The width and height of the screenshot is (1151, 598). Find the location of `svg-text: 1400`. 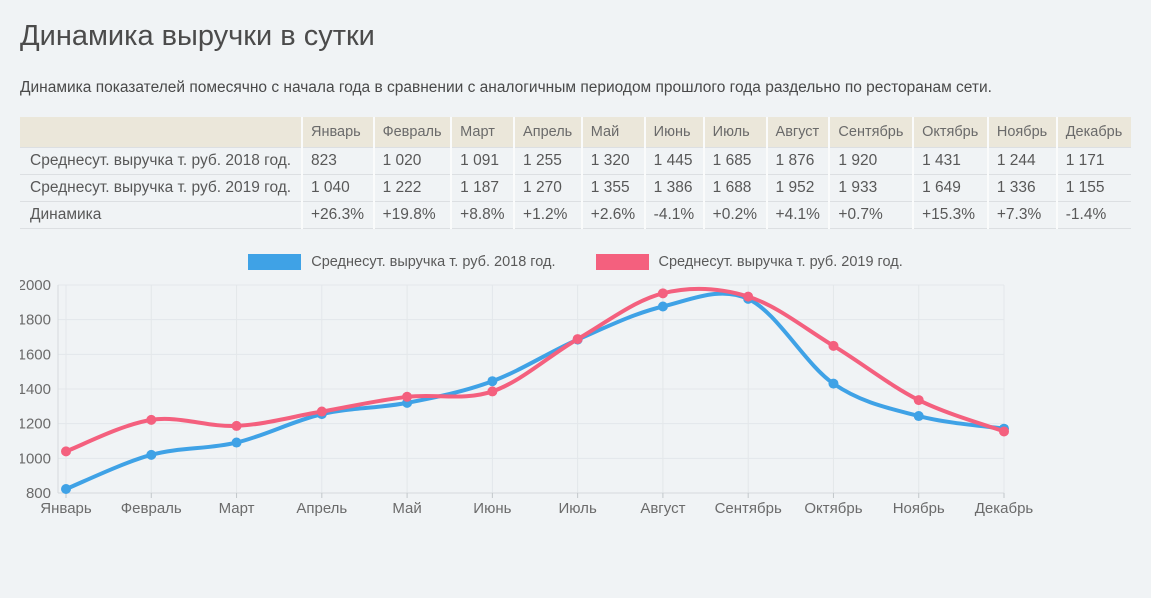

svg-text: 1400 is located at coordinates (35, 389).